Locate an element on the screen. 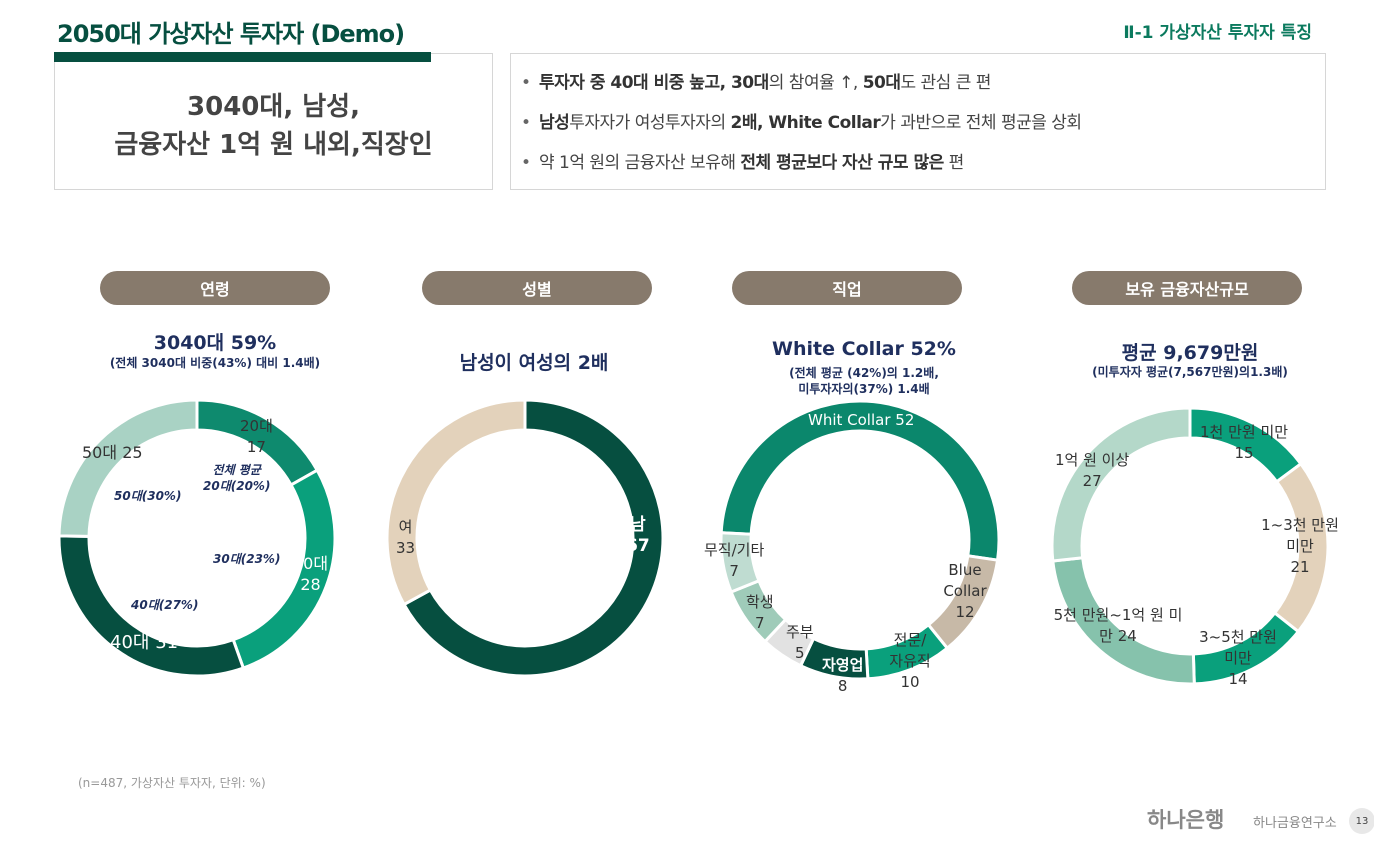 The height and width of the screenshot is (844, 1374). slice-label: 3~5천 만원 미만 14 is located at coordinates (1238, 658).